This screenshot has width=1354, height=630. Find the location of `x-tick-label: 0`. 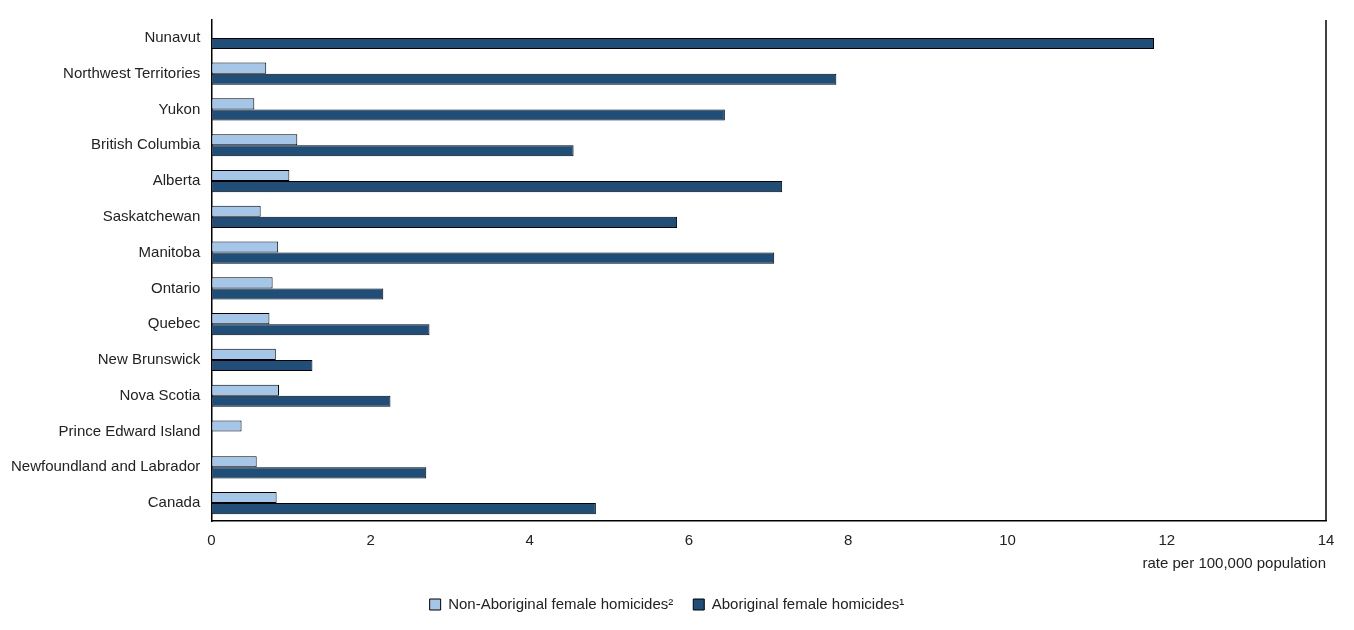

x-tick-label: 0 is located at coordinates (211, 540).